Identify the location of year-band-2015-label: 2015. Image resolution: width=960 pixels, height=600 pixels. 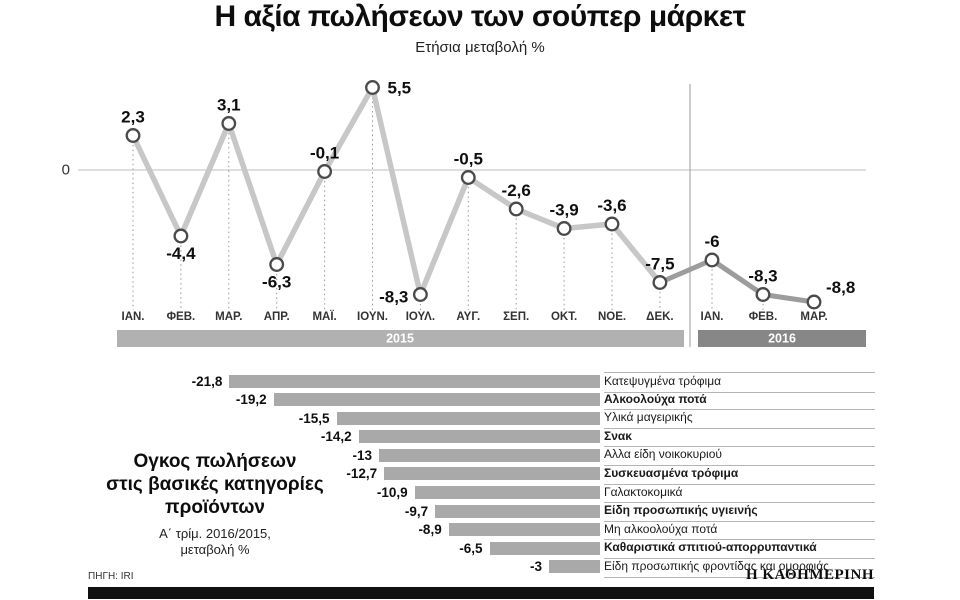
(400, 339).